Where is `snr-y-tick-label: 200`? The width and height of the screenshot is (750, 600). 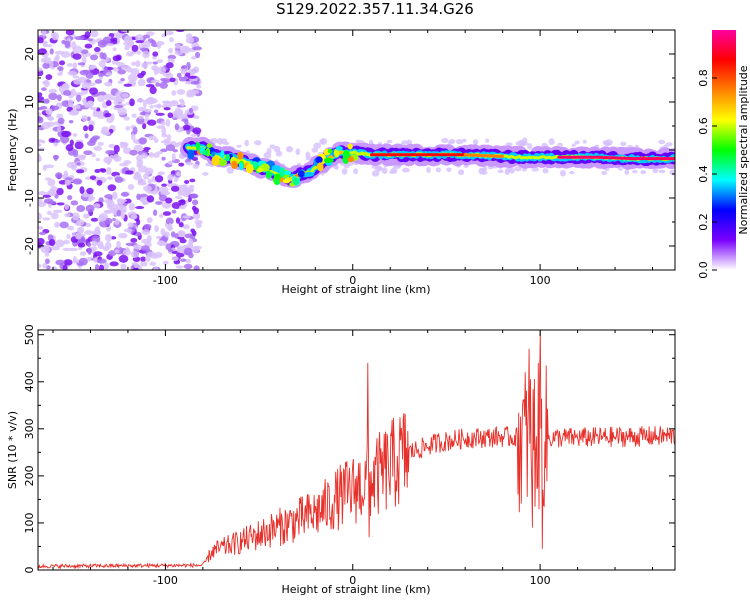 snr-y-tick-label: 200 is located at coordinates (29, 475).